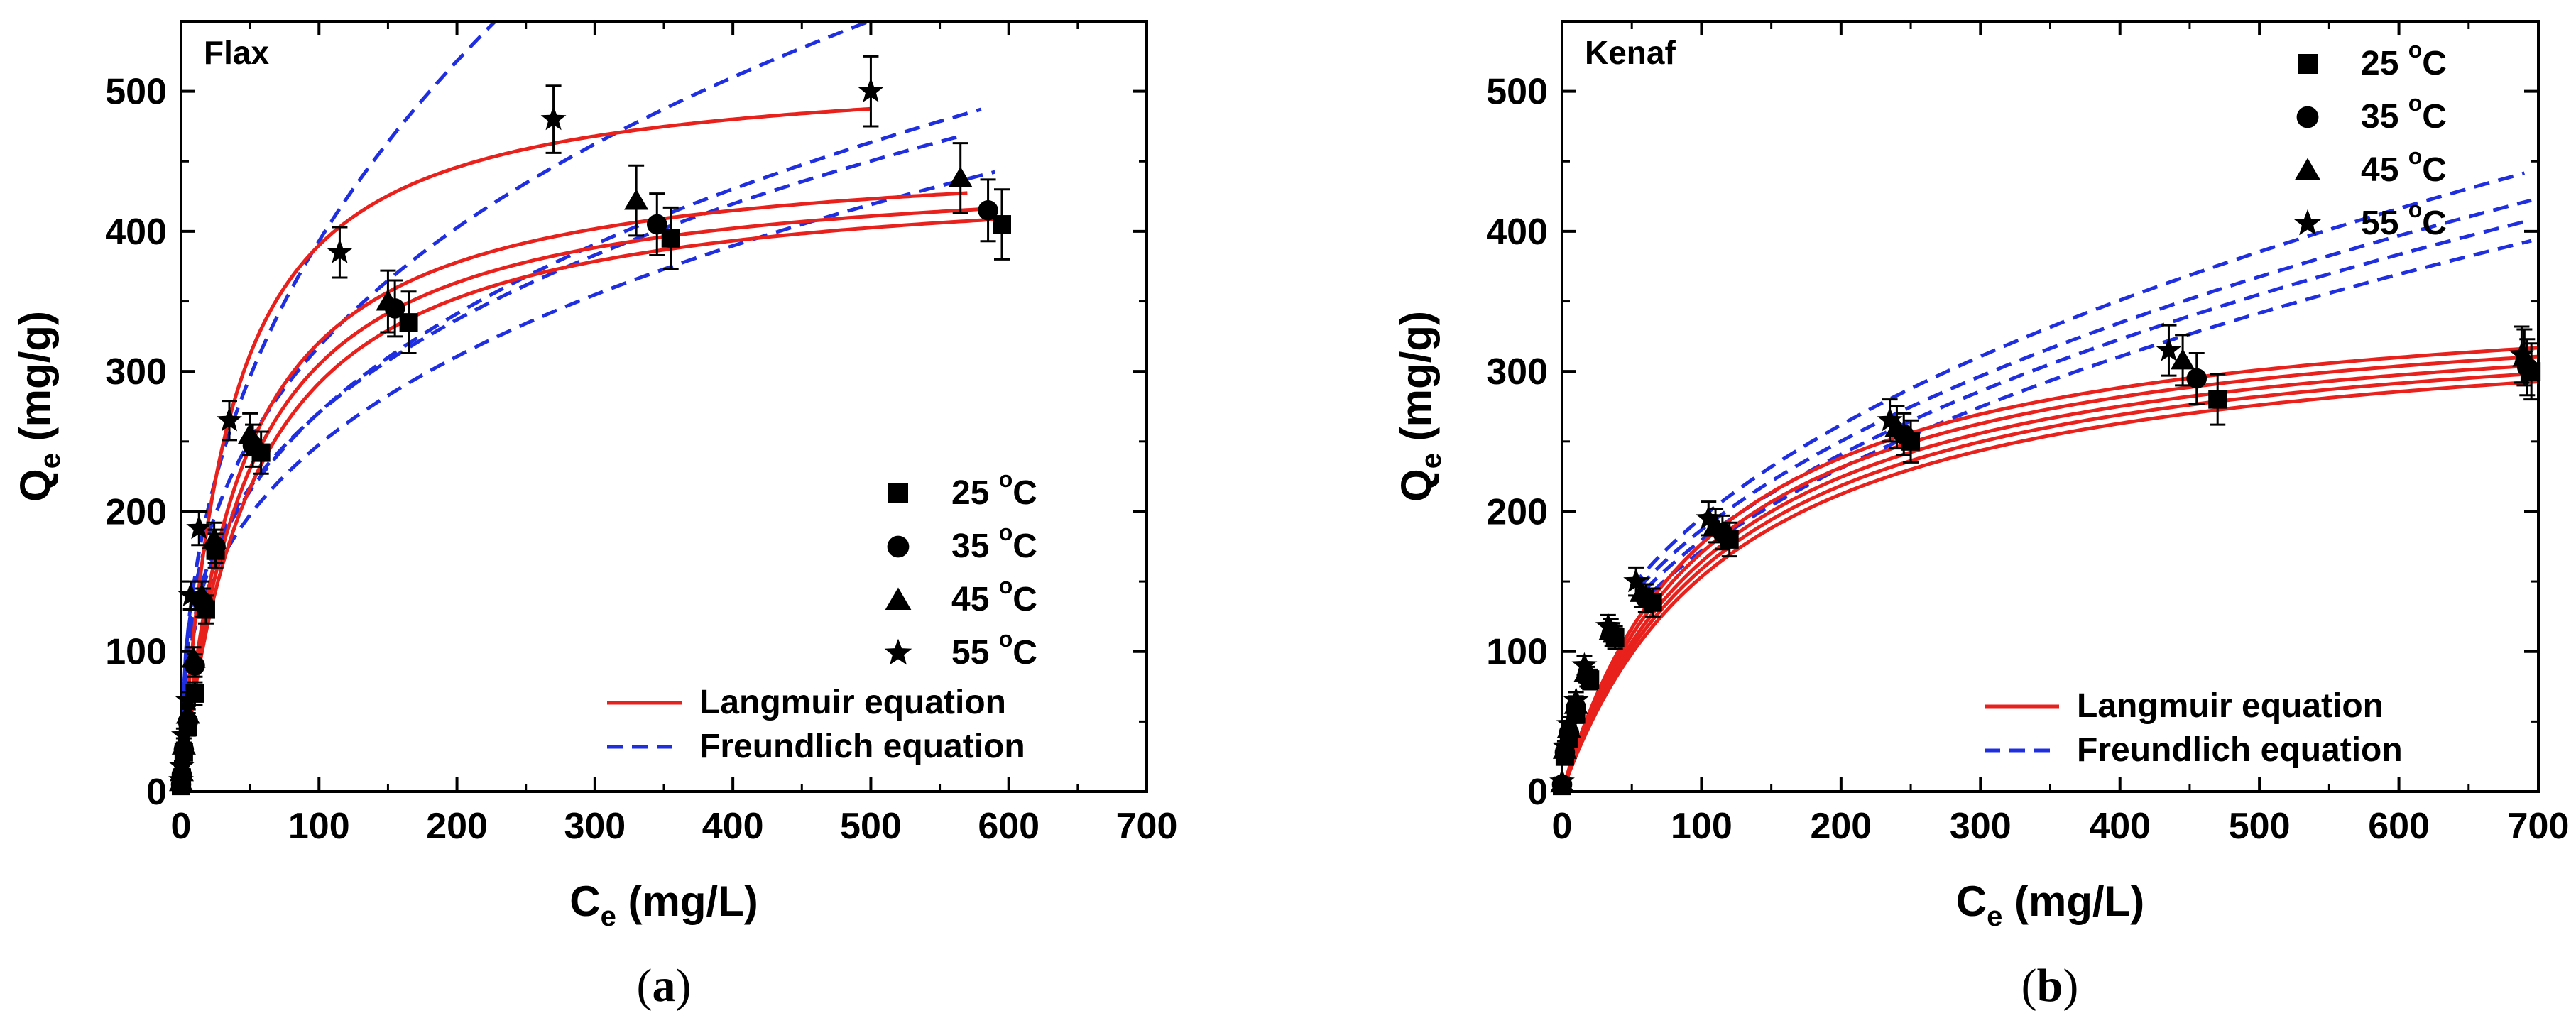  I want to click on y-tick-label: 500, so click(136, 92).